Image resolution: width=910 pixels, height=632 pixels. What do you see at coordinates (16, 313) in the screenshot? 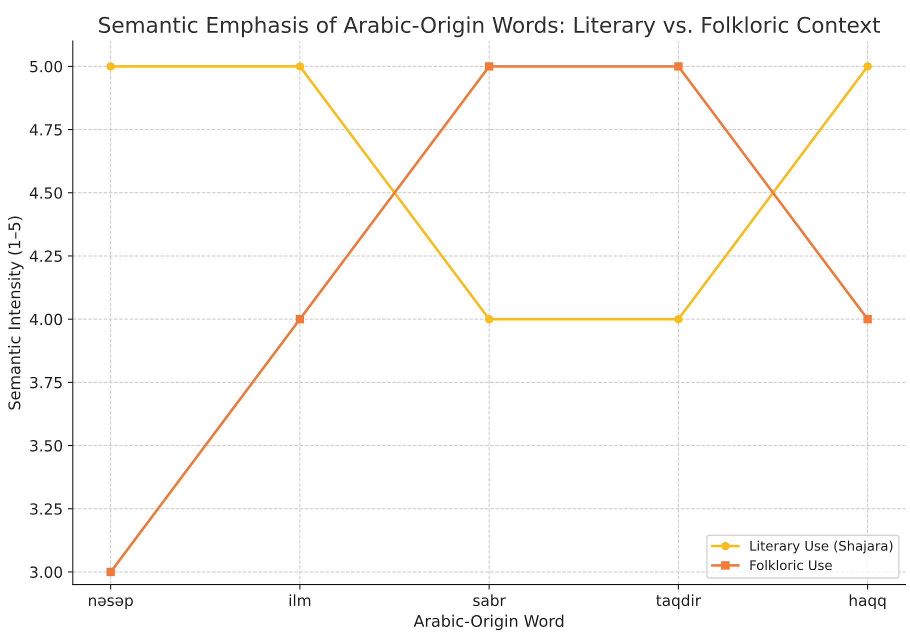
I see `y-axis-title: Semantic Intensity (1–5)` at bounding box center [16, 313].